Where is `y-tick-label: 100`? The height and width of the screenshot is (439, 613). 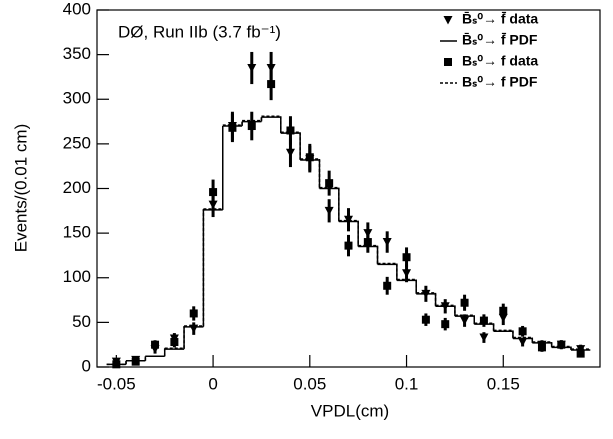
y-tick-label: 100 is located at coordinates (77, 276).